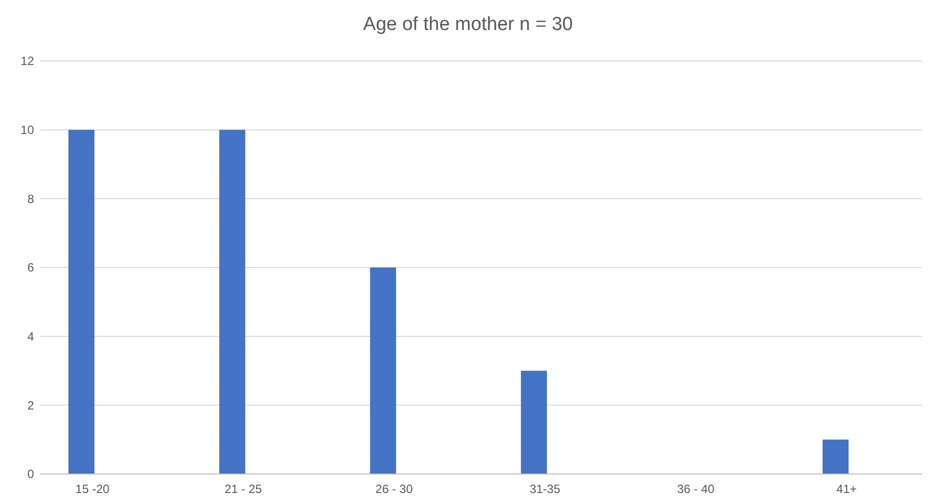 This screenshot has height=501, width=936. I want to click on y-tick-label: 10, so click(27, 130).